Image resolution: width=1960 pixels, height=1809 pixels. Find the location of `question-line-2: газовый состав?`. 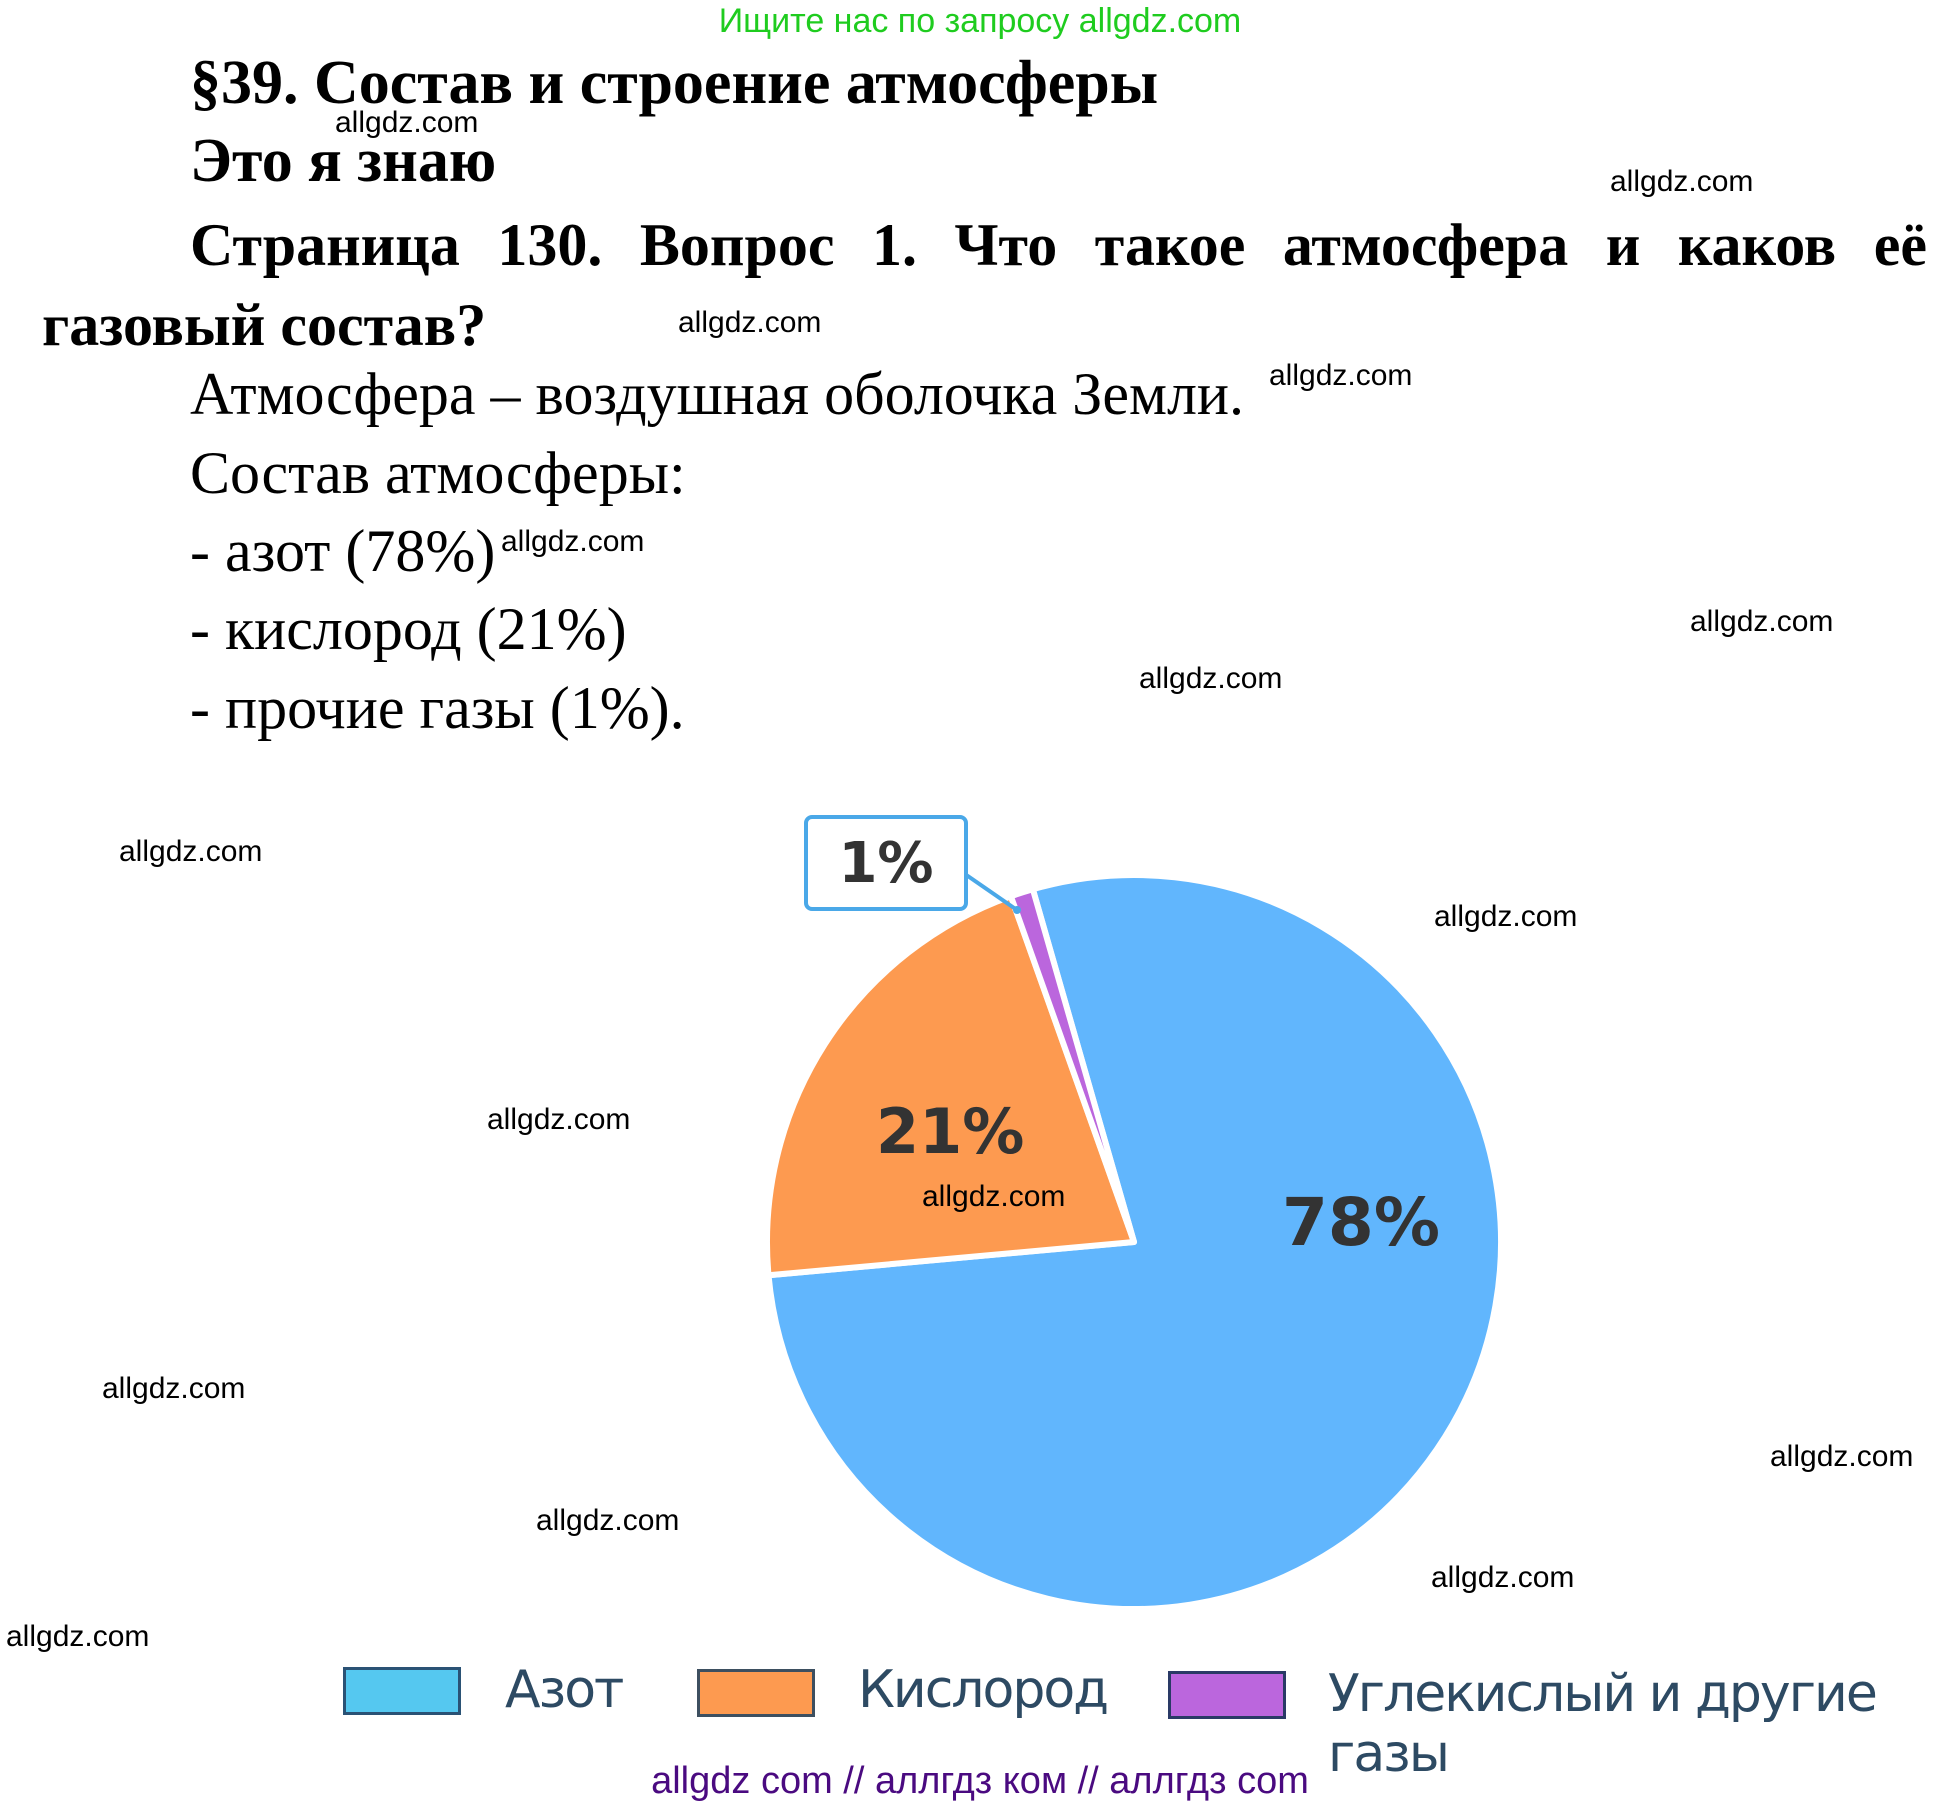

question-line-2: газовый состав? is located at coordinates (264, 325).